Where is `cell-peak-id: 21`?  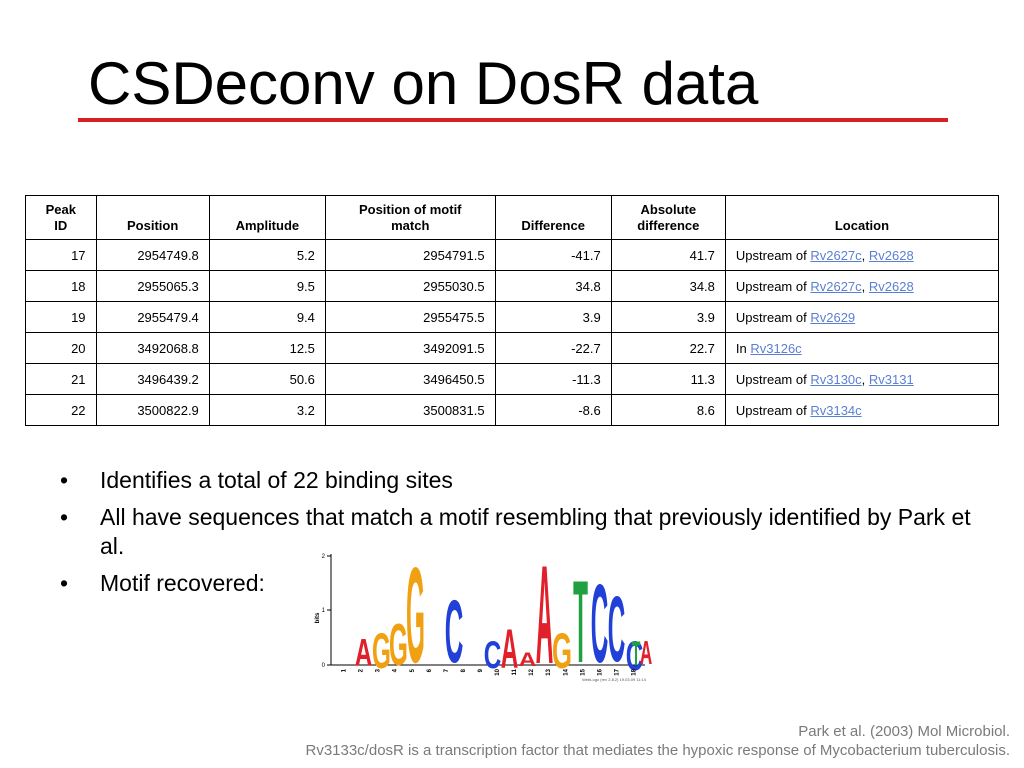
cell-peak-id: 21 is located at coordinates (61, 379).